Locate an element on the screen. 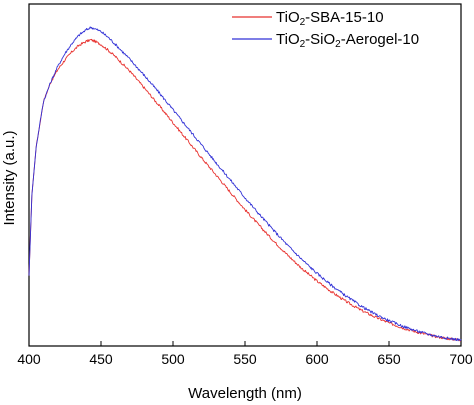 This screenshot has width=474, height=405. x-tick-label-400: 400 is located at coordinates (29, 359).